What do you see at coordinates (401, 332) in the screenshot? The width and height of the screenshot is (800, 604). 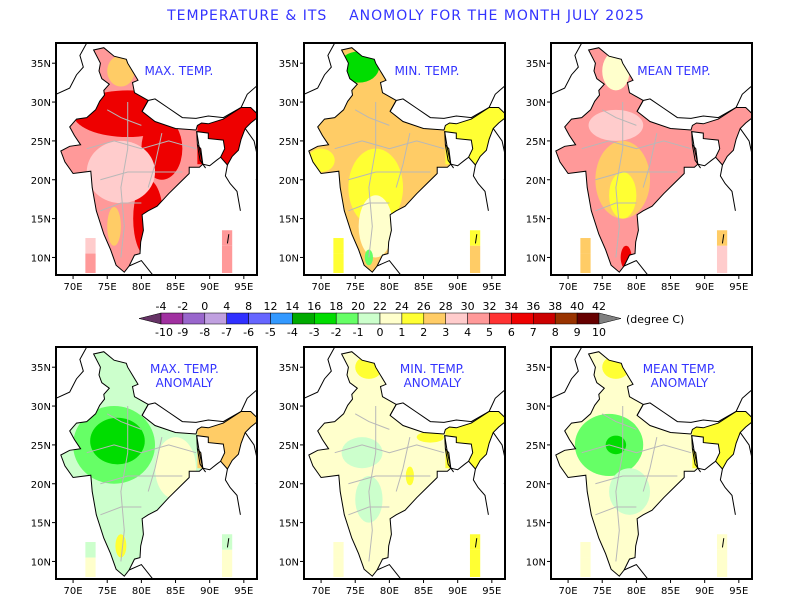 I see `colorbar-bottom-label: 1` at bounding box center [401, 332].